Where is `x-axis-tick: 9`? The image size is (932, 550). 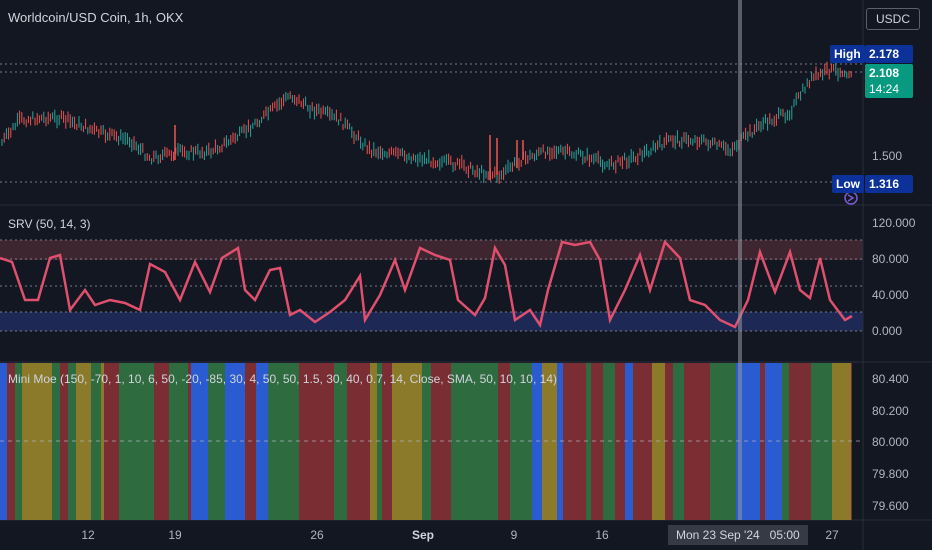 x-axis-tick: 9 is located at coordinates (514, 535).